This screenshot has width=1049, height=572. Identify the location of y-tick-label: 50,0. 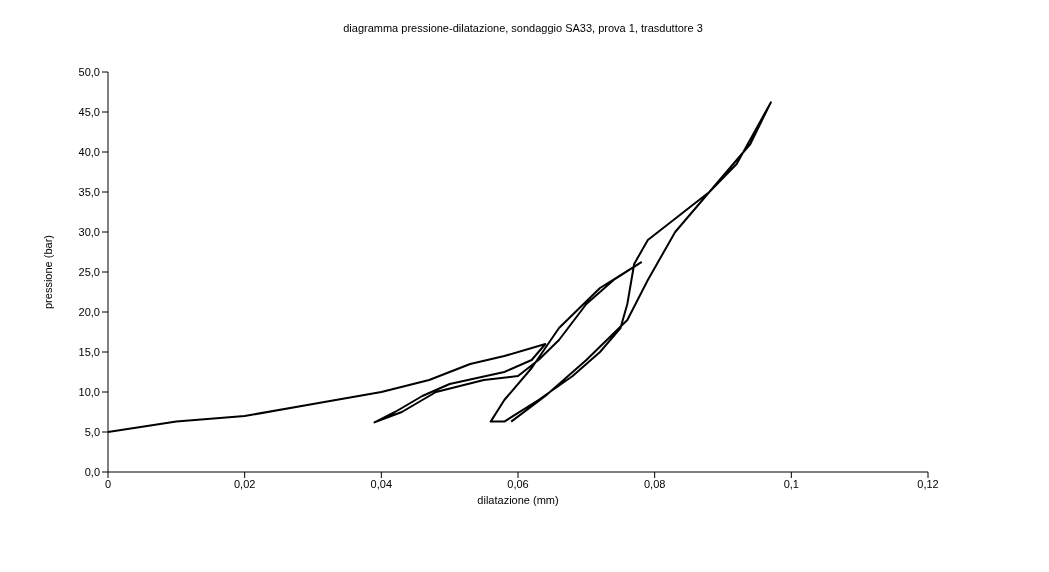
(89, 71).